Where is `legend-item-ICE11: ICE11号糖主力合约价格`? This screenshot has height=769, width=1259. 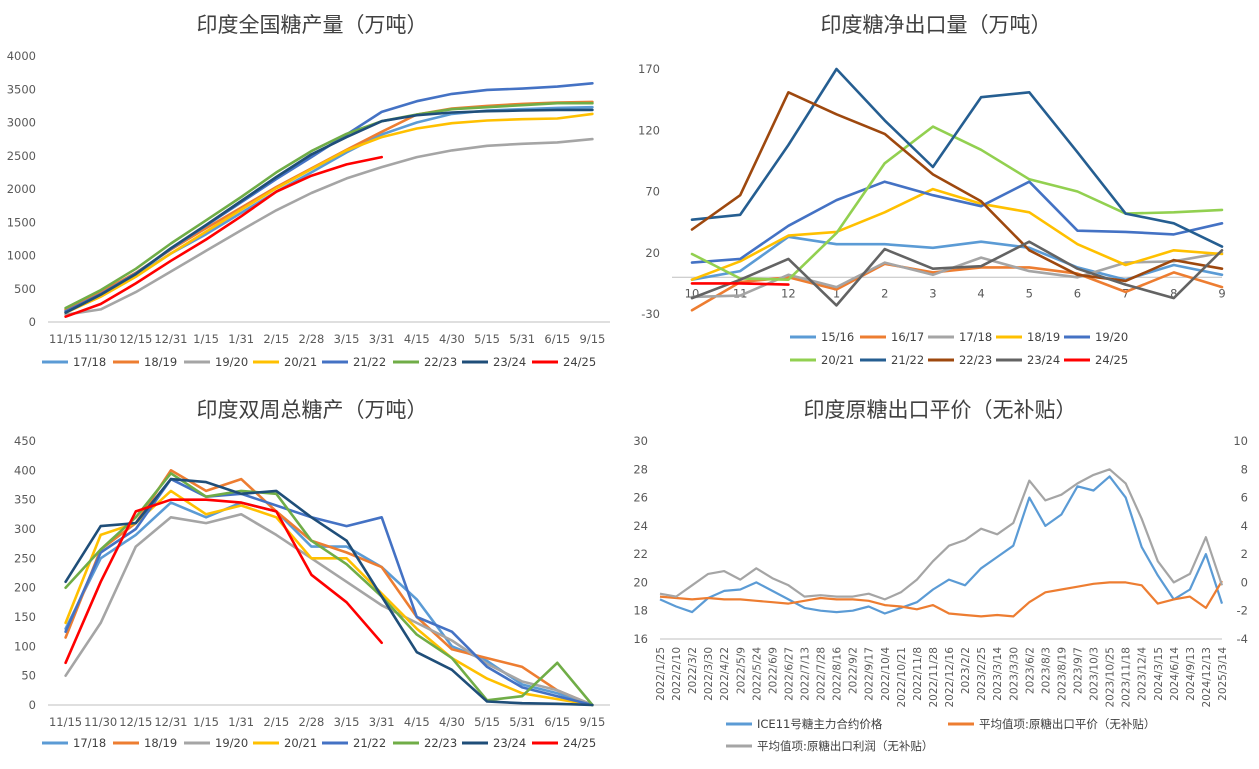 legend-item-ICE11: ICE11号糖主力合约价格 is located at coordinates (804, 724).